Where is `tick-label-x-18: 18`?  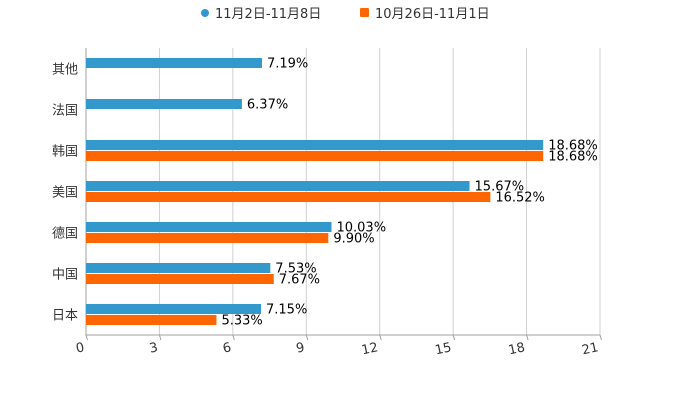
tick-label-x-18: 18 is located at coordinates (516, 349).